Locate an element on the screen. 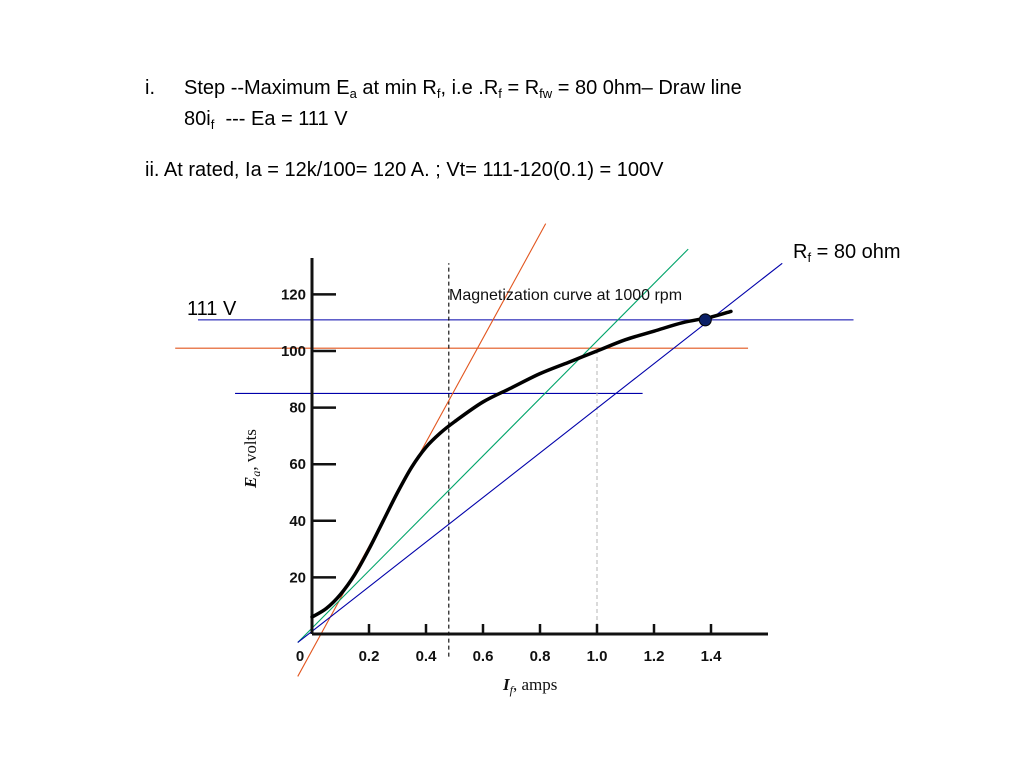 The height and width of the screenshot is (768, 1024). item-1-sub3: f is located at coordinates (500, 93).